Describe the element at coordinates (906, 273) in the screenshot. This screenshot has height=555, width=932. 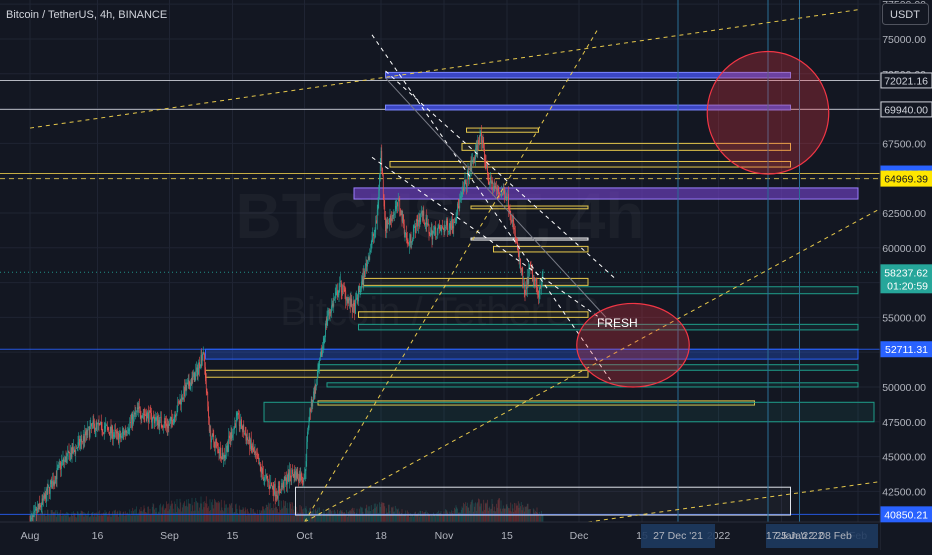
I see `price-label: 58237.62` at that location.